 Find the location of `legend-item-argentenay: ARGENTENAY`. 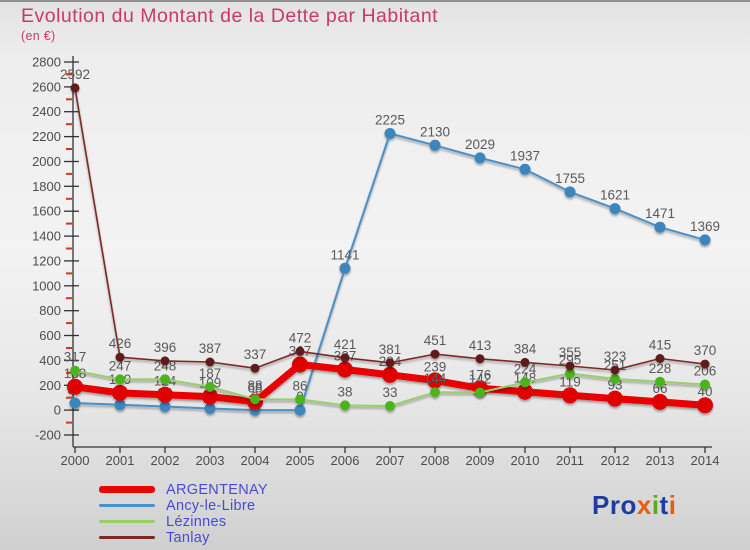

legend-item-argentenay: ARGENTENAY is located at coordinates (183, 489).